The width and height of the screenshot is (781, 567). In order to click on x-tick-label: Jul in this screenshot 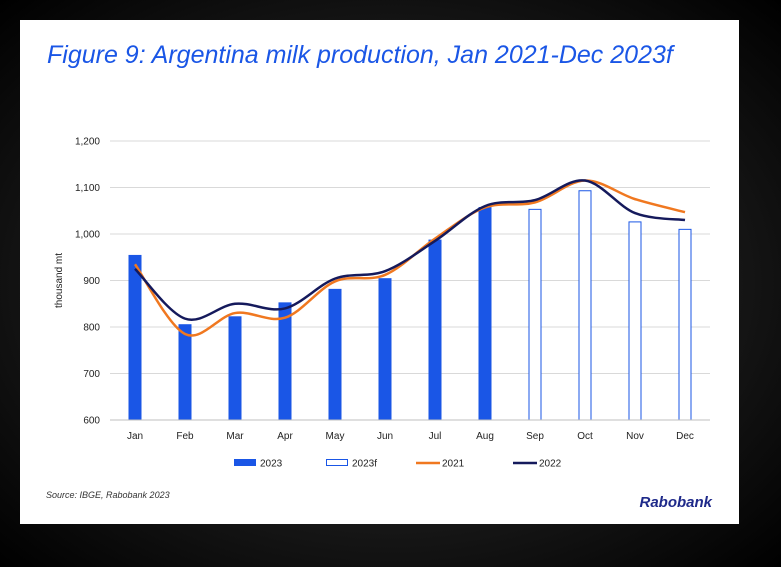, I will do `click(435, 436)`.